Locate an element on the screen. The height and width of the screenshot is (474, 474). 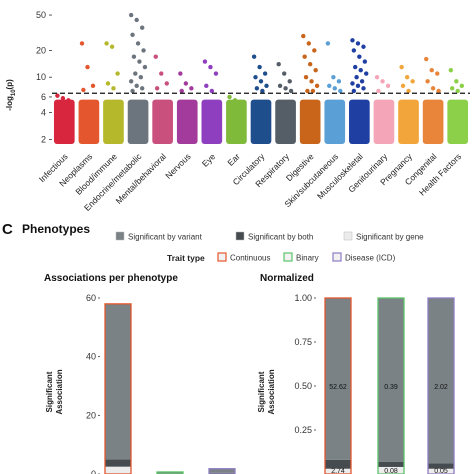
bar-value-label: 0.39 is located at coordinates (391, 387).